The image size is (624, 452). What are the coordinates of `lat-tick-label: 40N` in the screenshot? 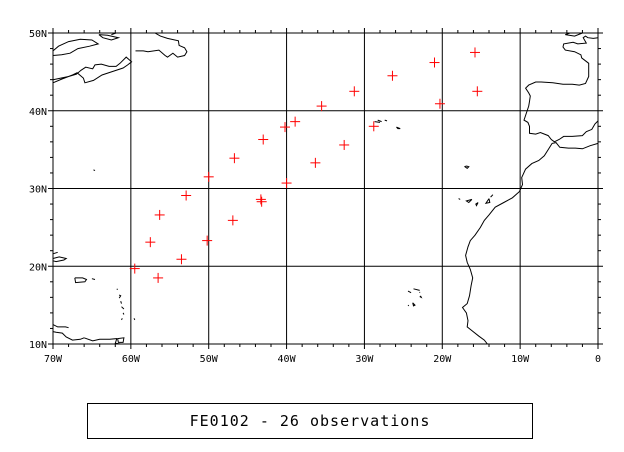 It's located at (38, 112).